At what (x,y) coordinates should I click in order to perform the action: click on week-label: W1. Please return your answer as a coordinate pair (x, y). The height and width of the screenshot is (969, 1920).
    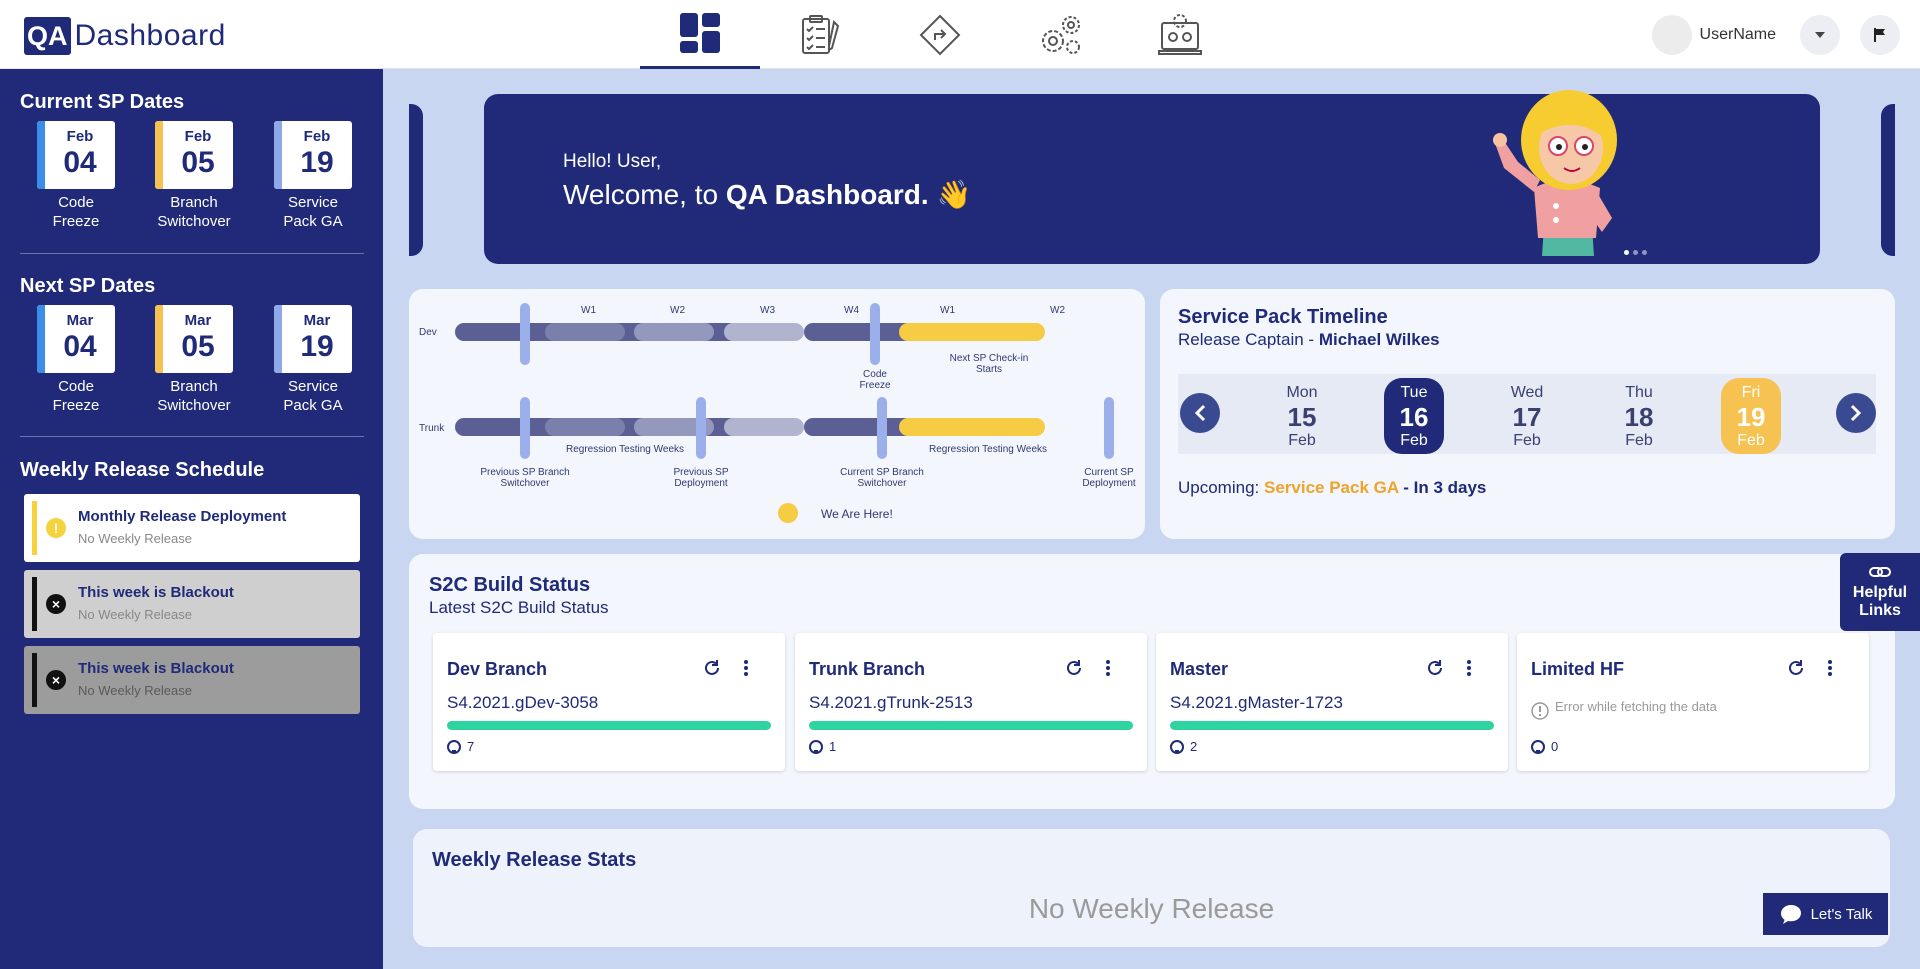
    Looking at the image, I should click on (588, 310).